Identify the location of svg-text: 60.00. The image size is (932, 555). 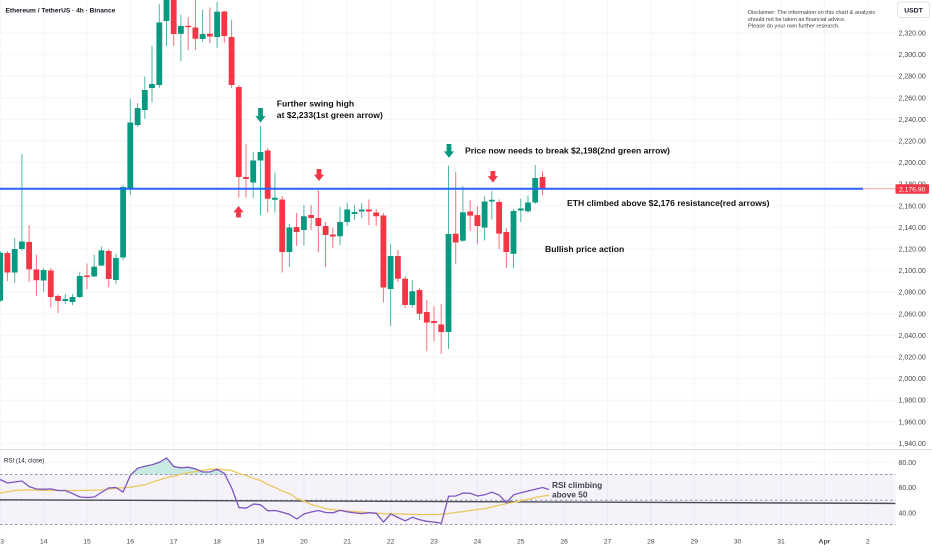
(908, 488).